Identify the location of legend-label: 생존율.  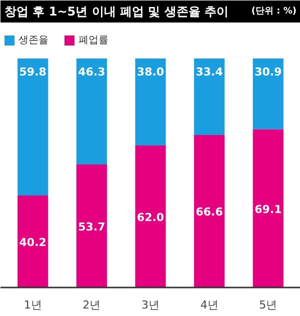
(33, 40).